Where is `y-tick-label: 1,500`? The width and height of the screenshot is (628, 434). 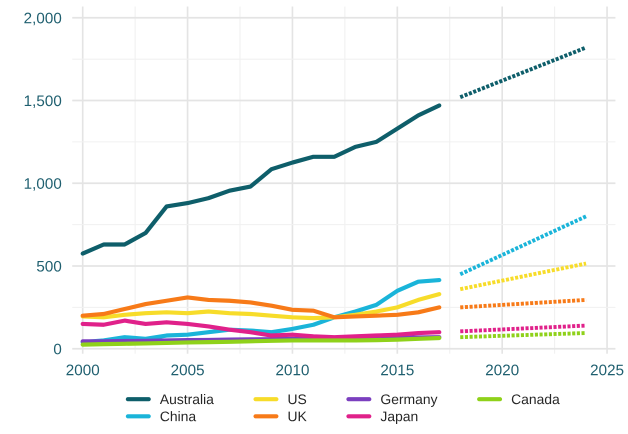
y-tick-label: 1,500 is located at coordinates (43, 101).